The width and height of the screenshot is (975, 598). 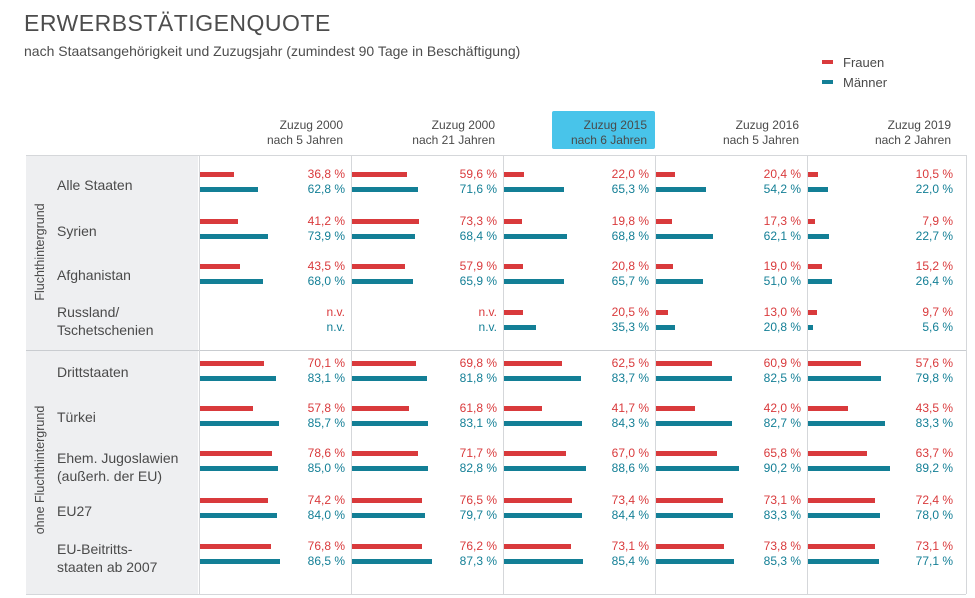 I want to click on column-header-line2: nach 5 Jahren, so click(x=304, y=140).